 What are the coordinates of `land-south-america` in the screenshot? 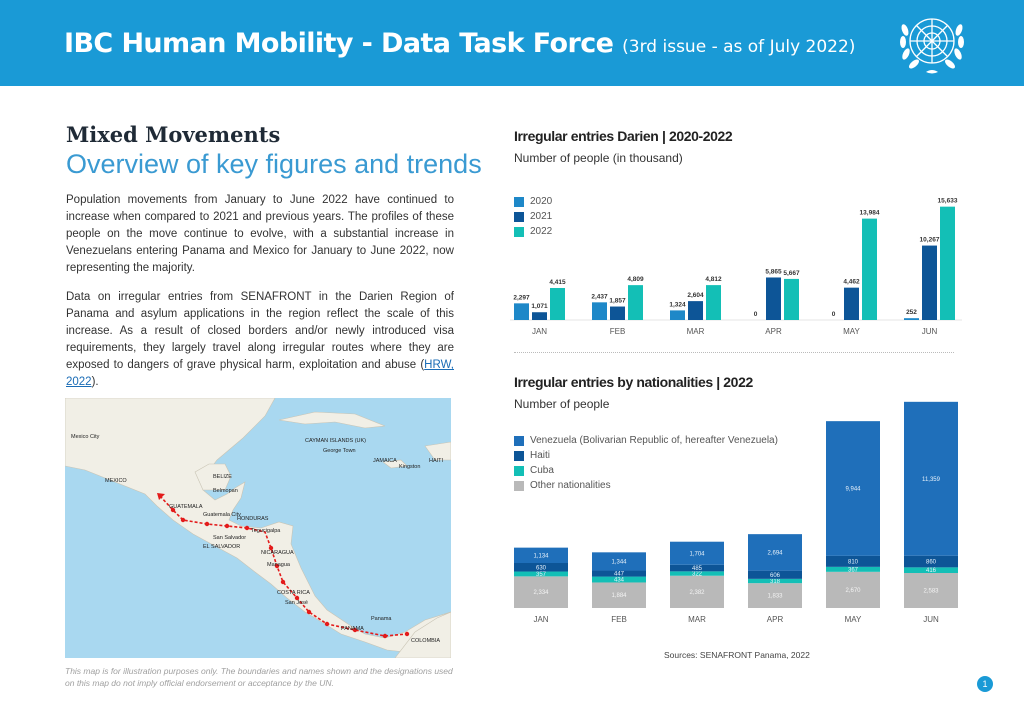 It's located at (422, 634).